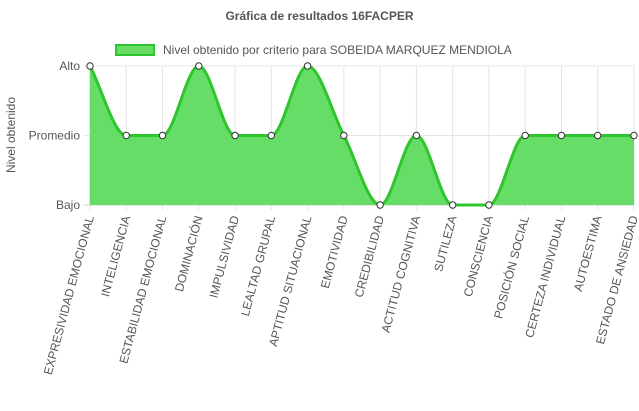  Describe the element at coordinates (69, 295) in the screenshot. I see `x-tick-label: EXPRESIVIDAD EMOCIONAL` at that location.